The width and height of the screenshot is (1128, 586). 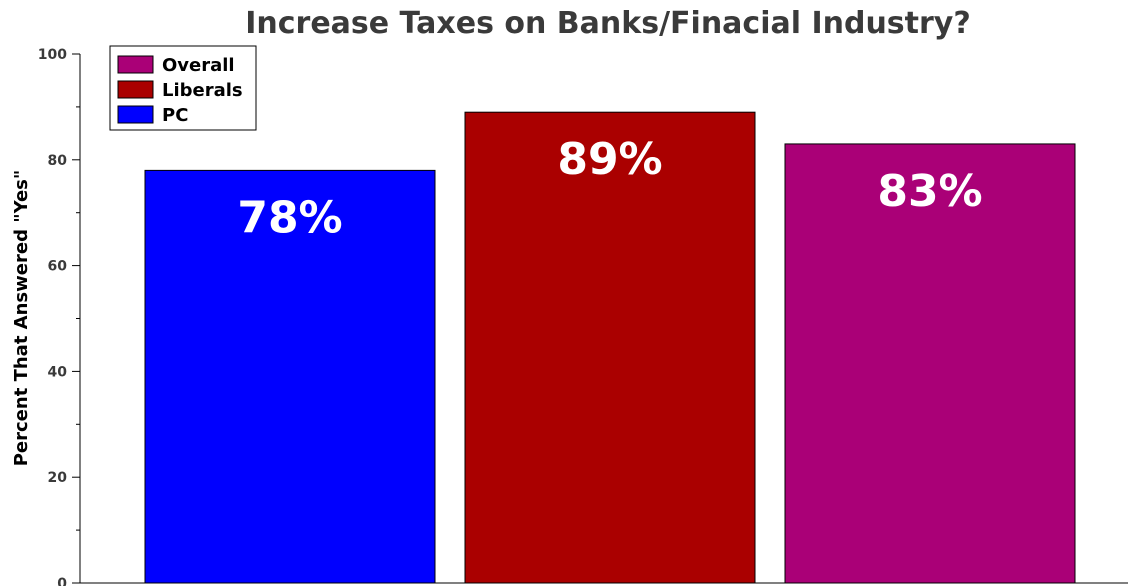 I want to click on bar-value-label: 89%, so click(x=609, y=159).